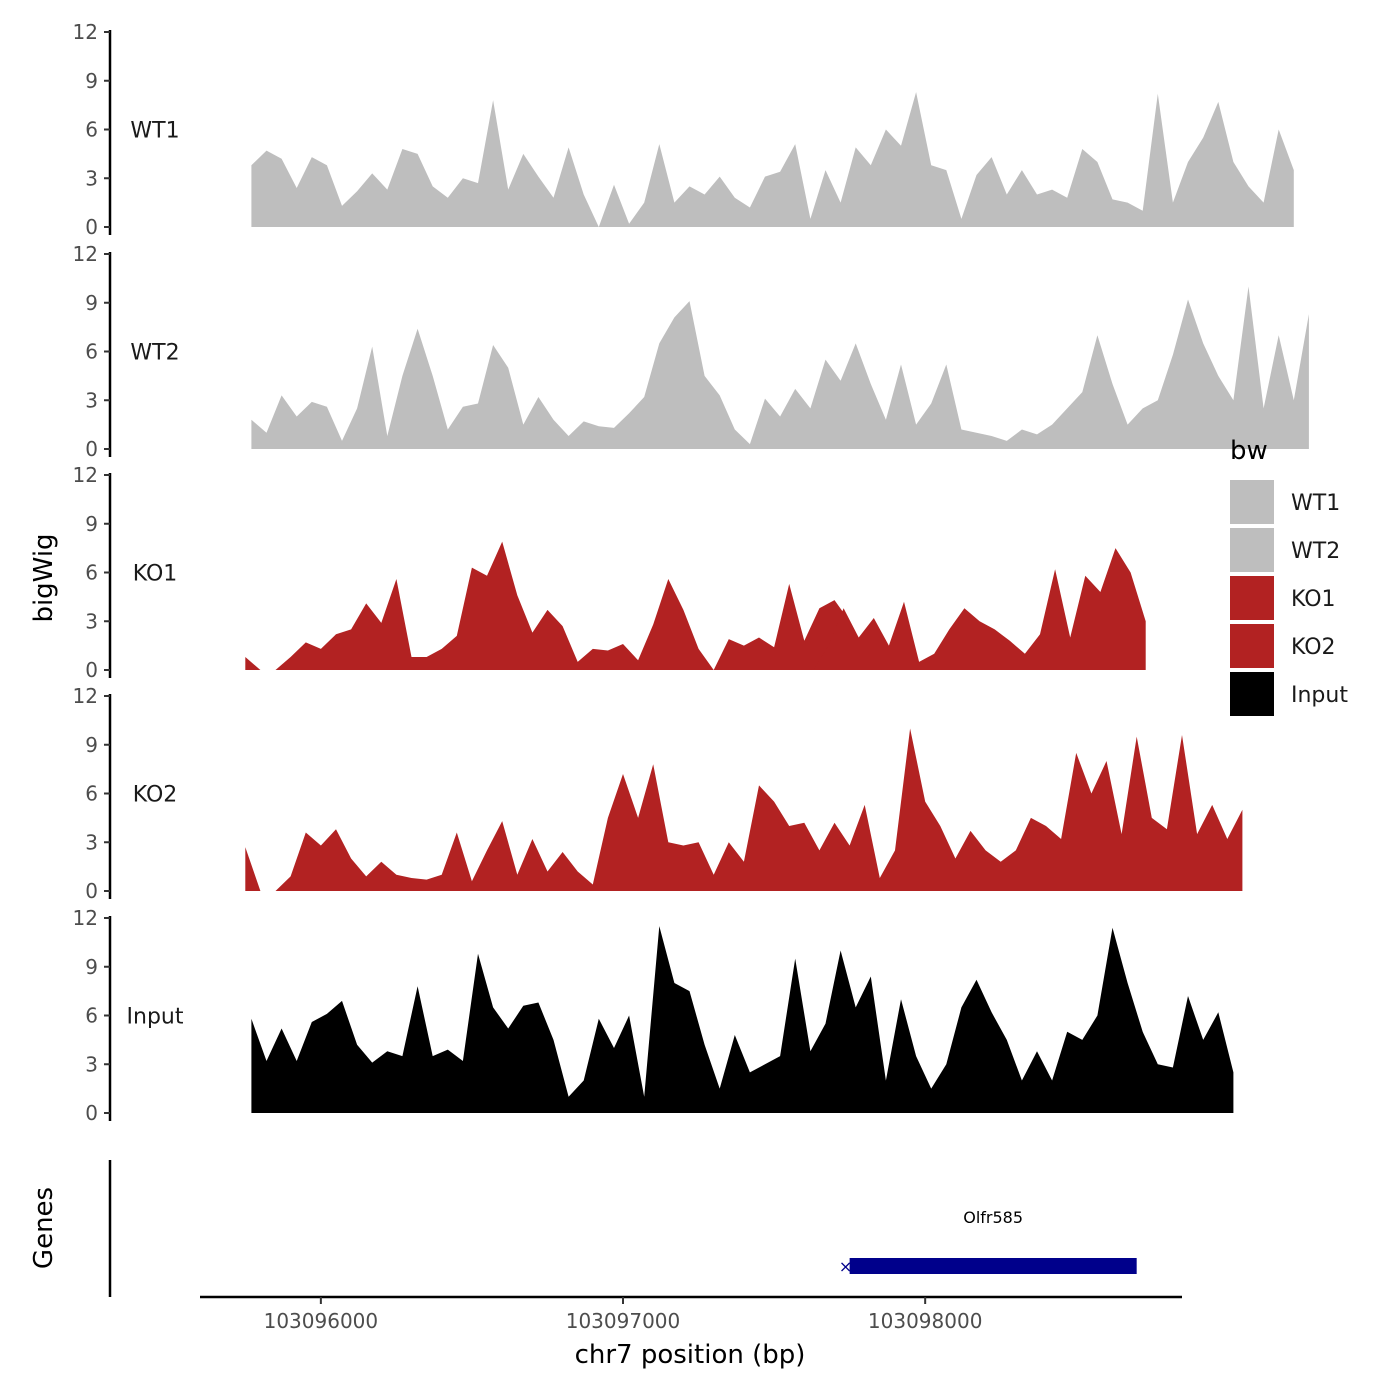 The height and width of the screenshot is (1400, 1400). What do you see at coordinates (321, 1321) in the screenshot?
I see `x-tick-label: 103096000` at bounding box center [321, 1321].